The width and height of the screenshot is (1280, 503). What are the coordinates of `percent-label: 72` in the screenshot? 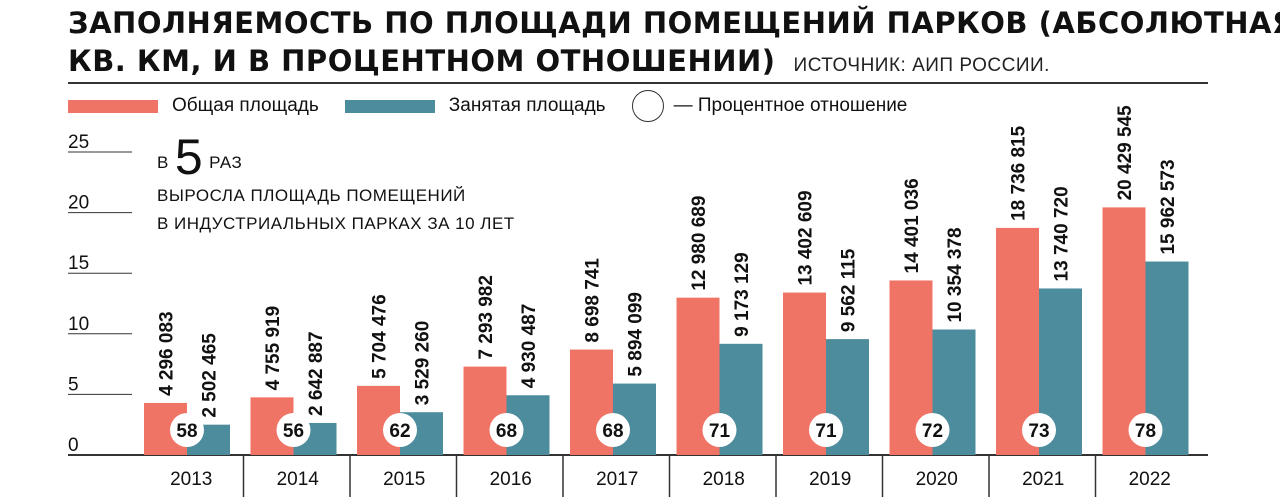 It's located at (932, 431).